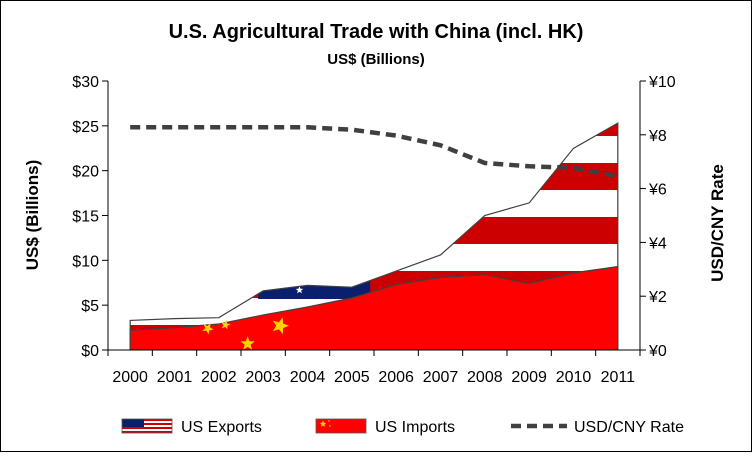 This screenshot has height=456, width=752. What do you see at coordinates (657, 351) in the screenshot?
I see `y2-tick-label: ¥0` at bounding box center [657, 351].